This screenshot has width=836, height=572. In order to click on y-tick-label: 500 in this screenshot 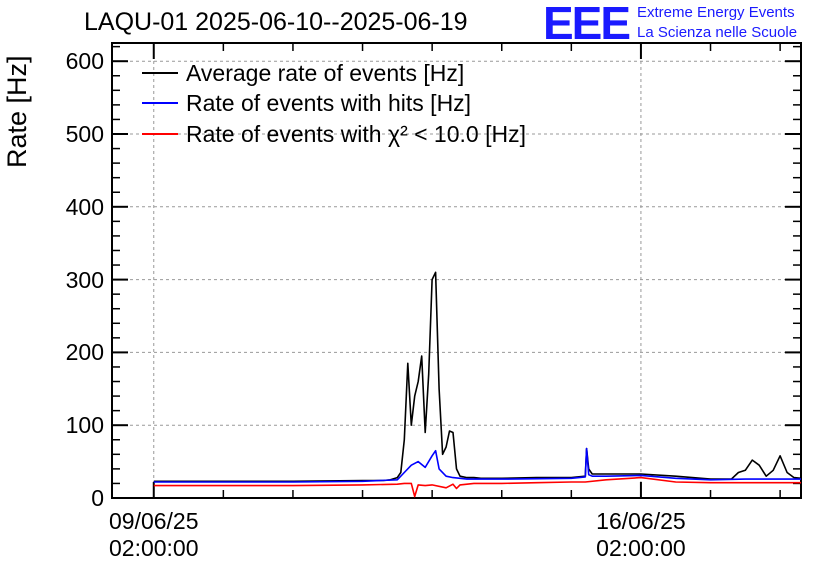, I will do `click(84, 134)`.